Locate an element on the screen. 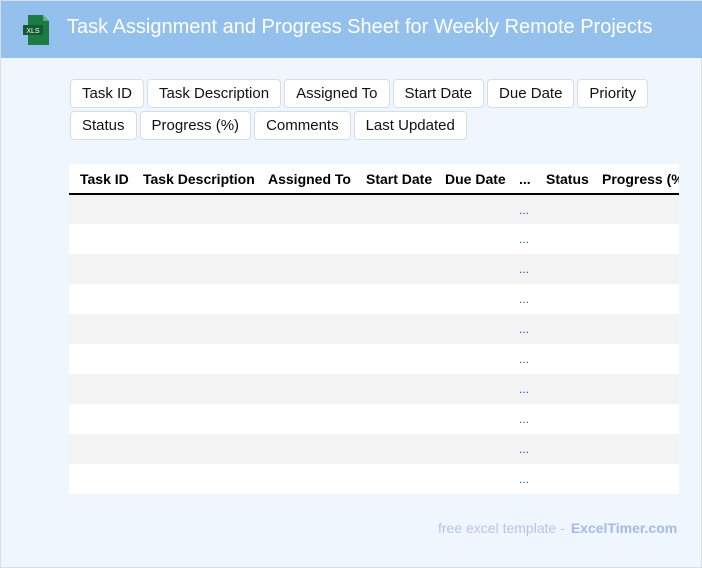  col-start-date: Start Date is located at coordinates (394, 179).